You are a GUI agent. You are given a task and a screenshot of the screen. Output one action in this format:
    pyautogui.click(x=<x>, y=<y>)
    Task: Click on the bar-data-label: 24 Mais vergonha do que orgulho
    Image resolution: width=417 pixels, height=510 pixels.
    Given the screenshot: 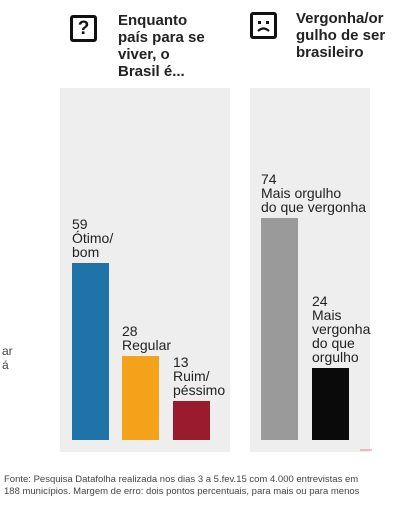 What is the action you would take?
    pyautogui.click(x=341, y=329)
    